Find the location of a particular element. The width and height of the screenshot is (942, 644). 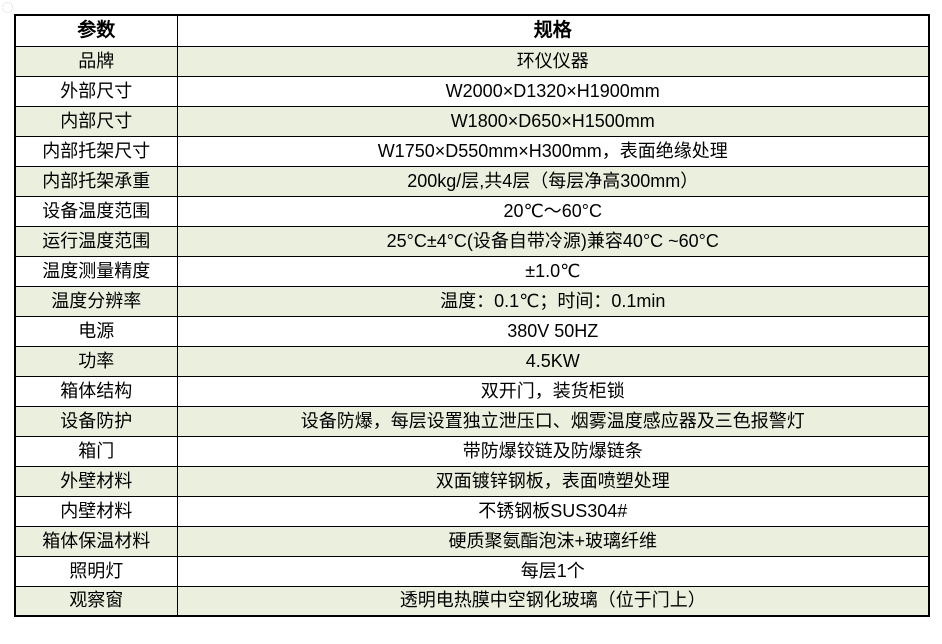

spec-cell: 不锈钢板SUS304# is located at coordinates (553, 511).